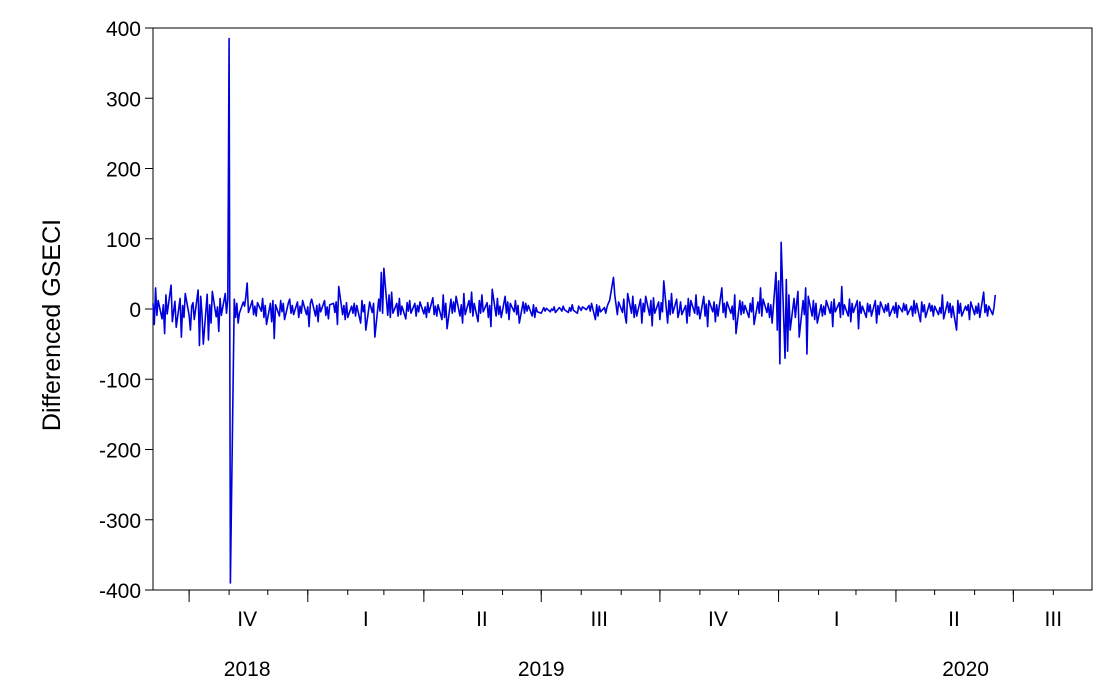 The image size is (1098, 694). What do you see at coordinates (120, 521) in the screenshot?
I see `y-tick-label: -300` at bounding box center [120, 521].